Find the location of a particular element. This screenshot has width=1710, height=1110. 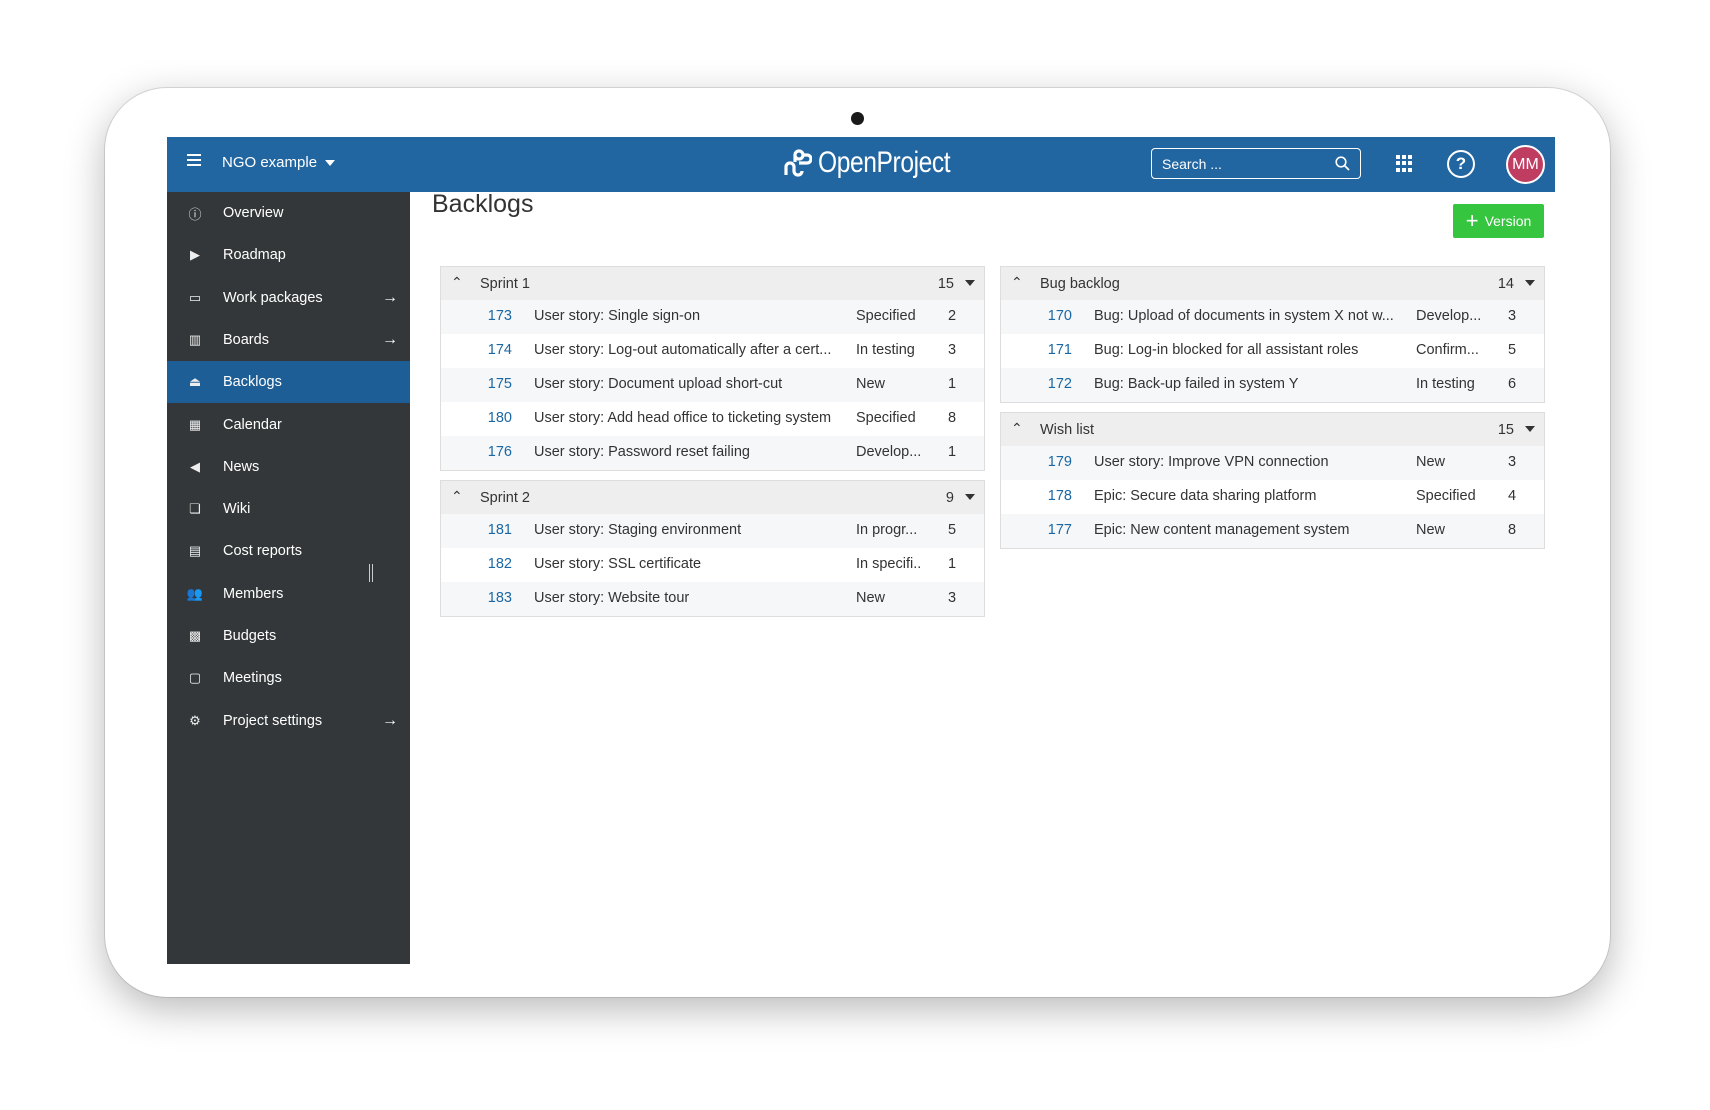

hamburger-menu-icon is located at coordinates (194, 161).